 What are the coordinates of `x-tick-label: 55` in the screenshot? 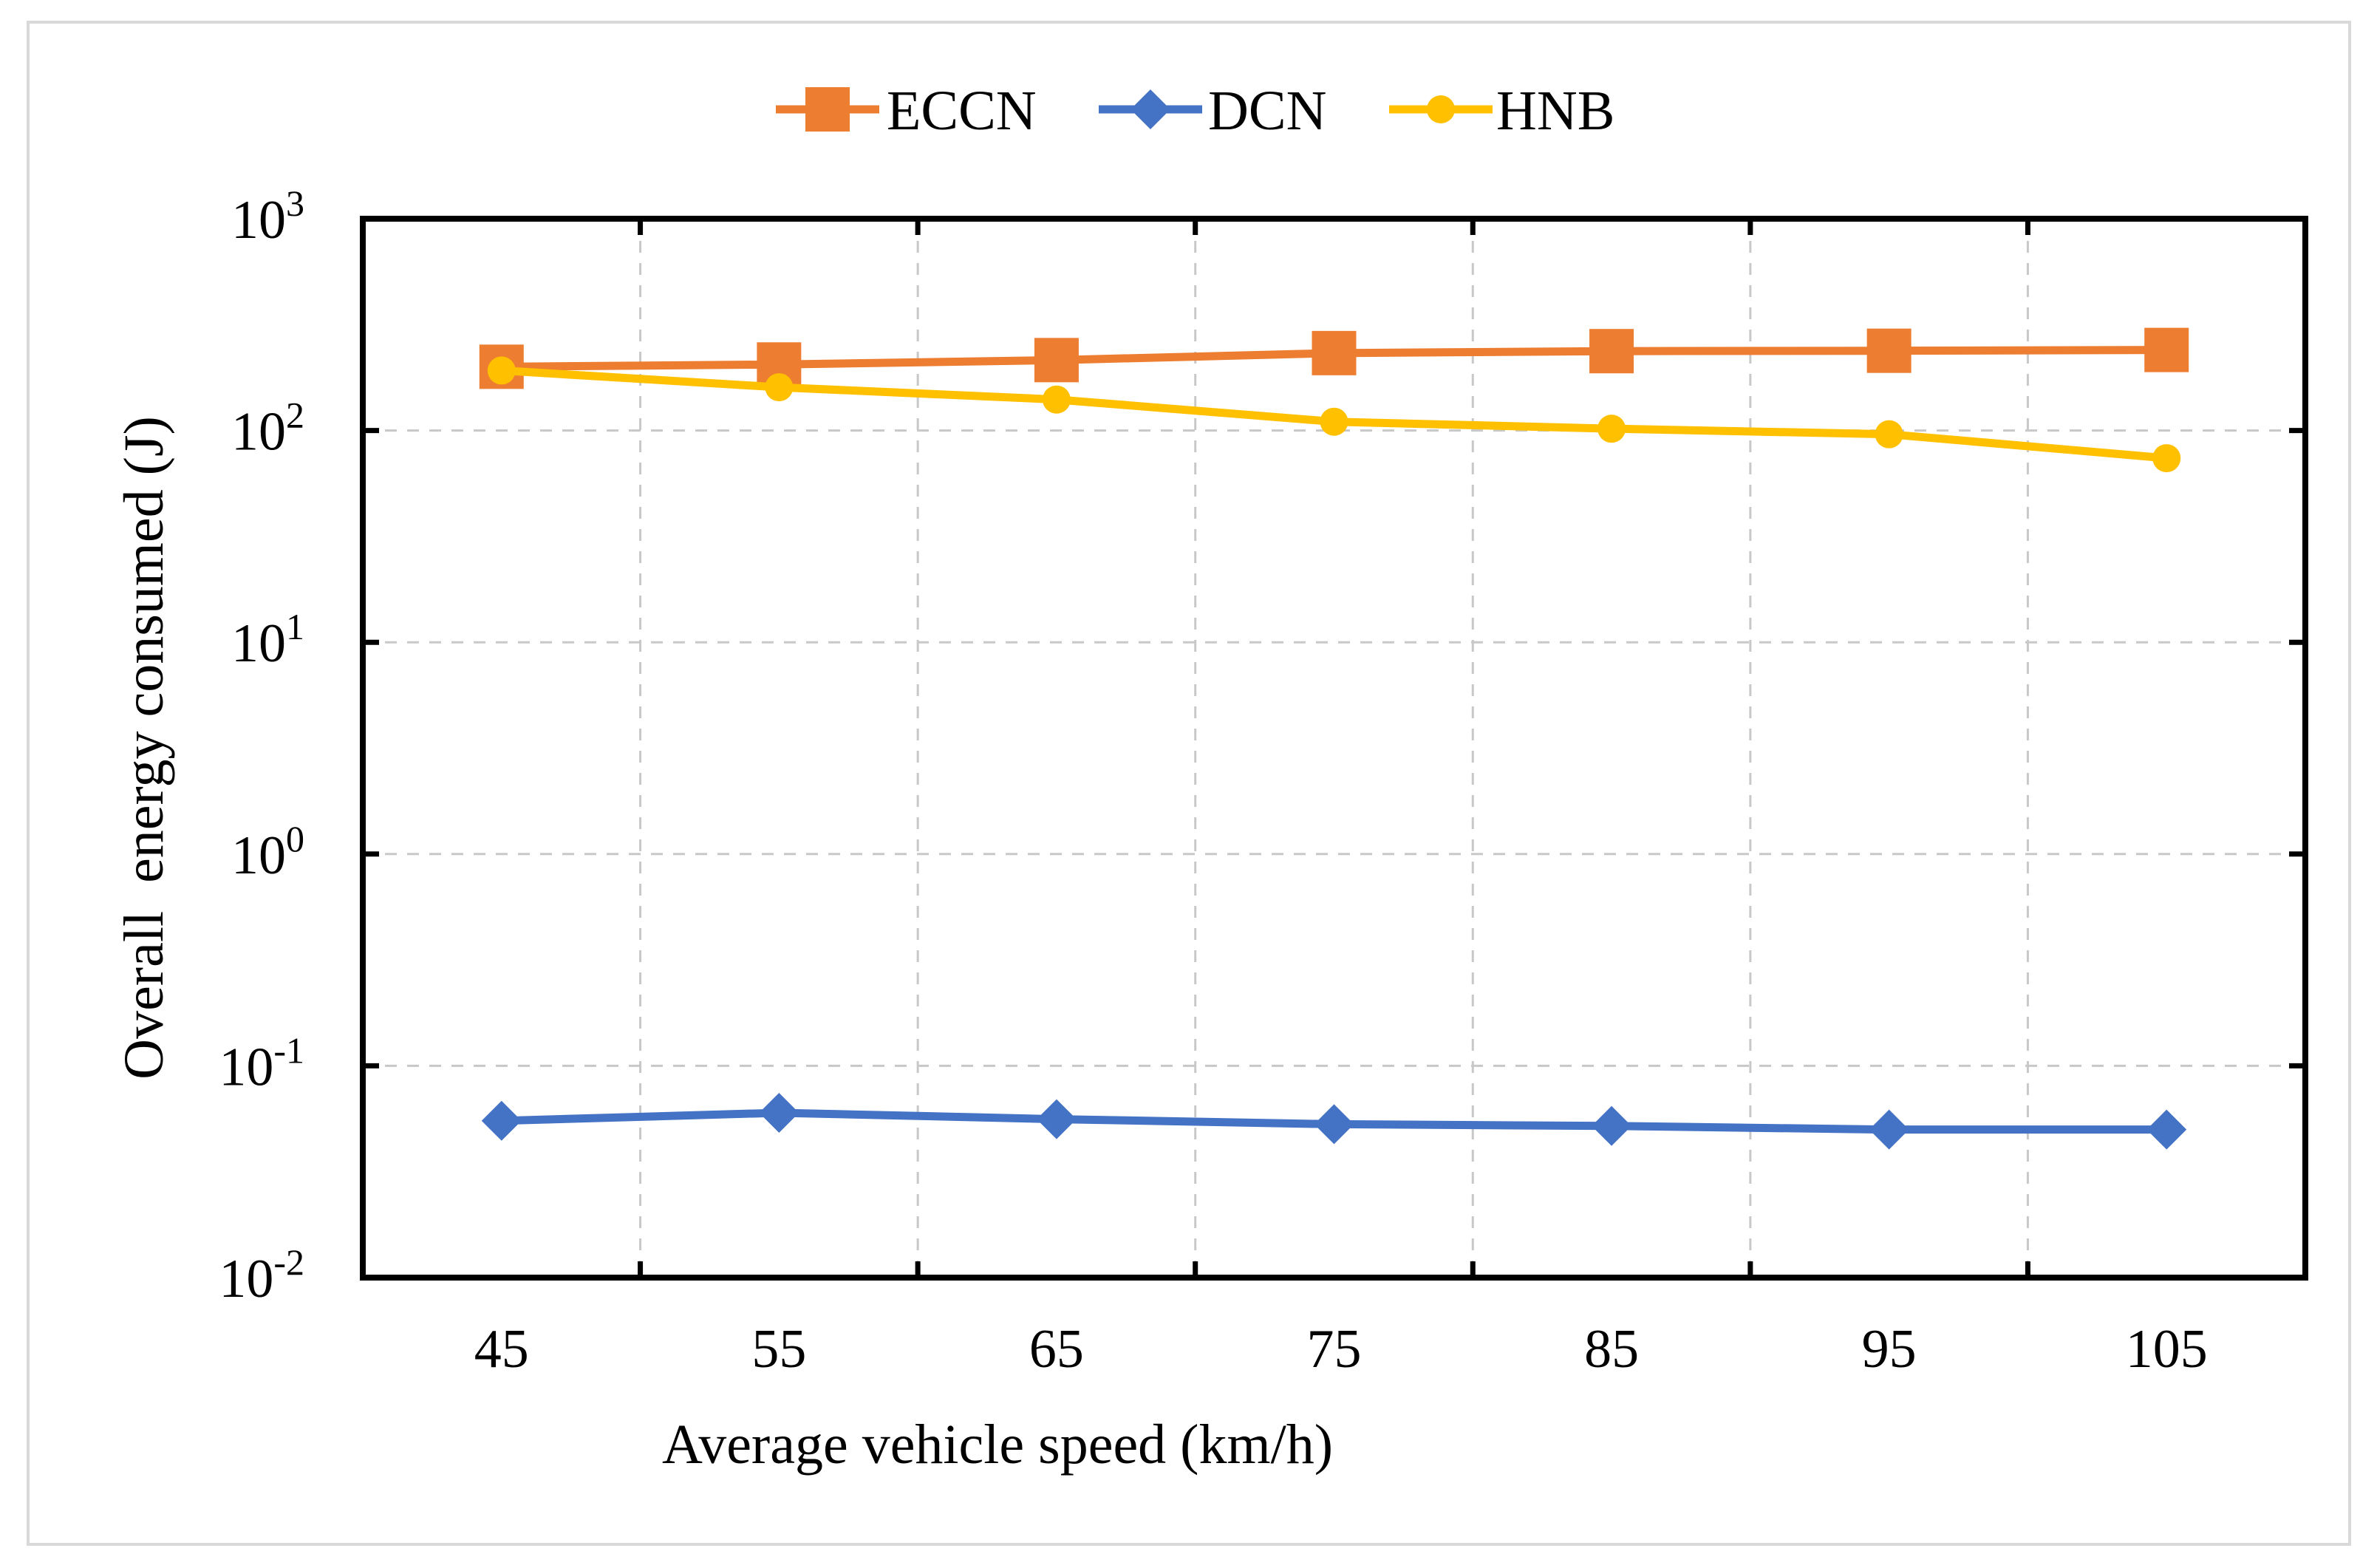 It's located at (778, 1349).